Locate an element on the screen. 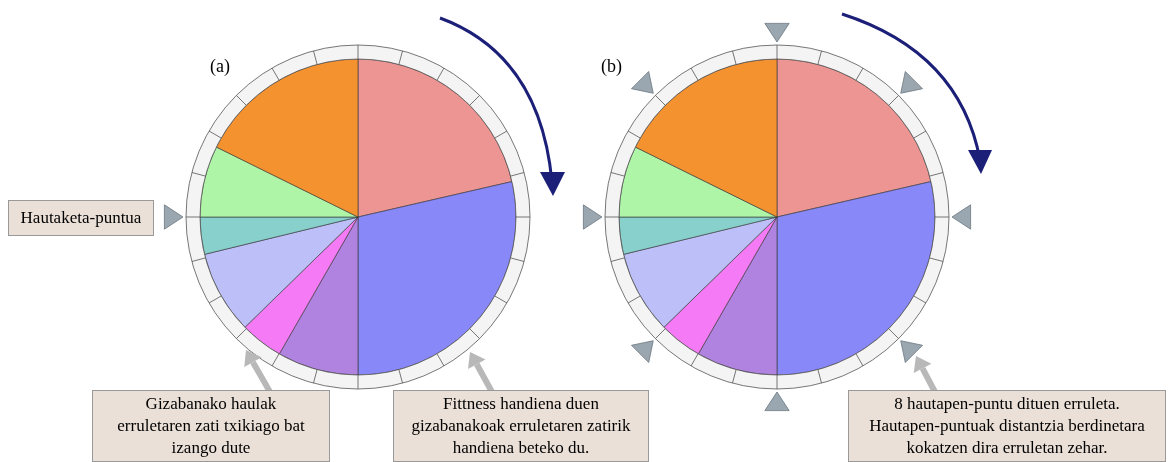 This screenshot has height=462, width=1169. text: Hautaketa-puntua is located at coordinates (81, 218).